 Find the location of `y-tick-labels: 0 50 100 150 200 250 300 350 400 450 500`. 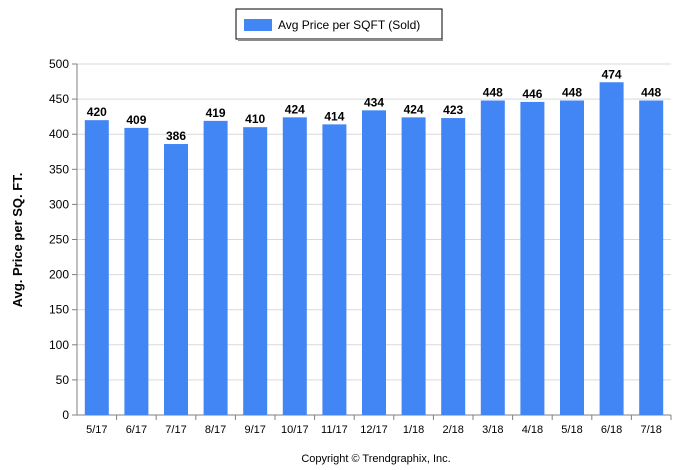

y-tick-labels: 0 50 100 150 200 250 300 350 400 450 500 is located at coordinates (59, 239).